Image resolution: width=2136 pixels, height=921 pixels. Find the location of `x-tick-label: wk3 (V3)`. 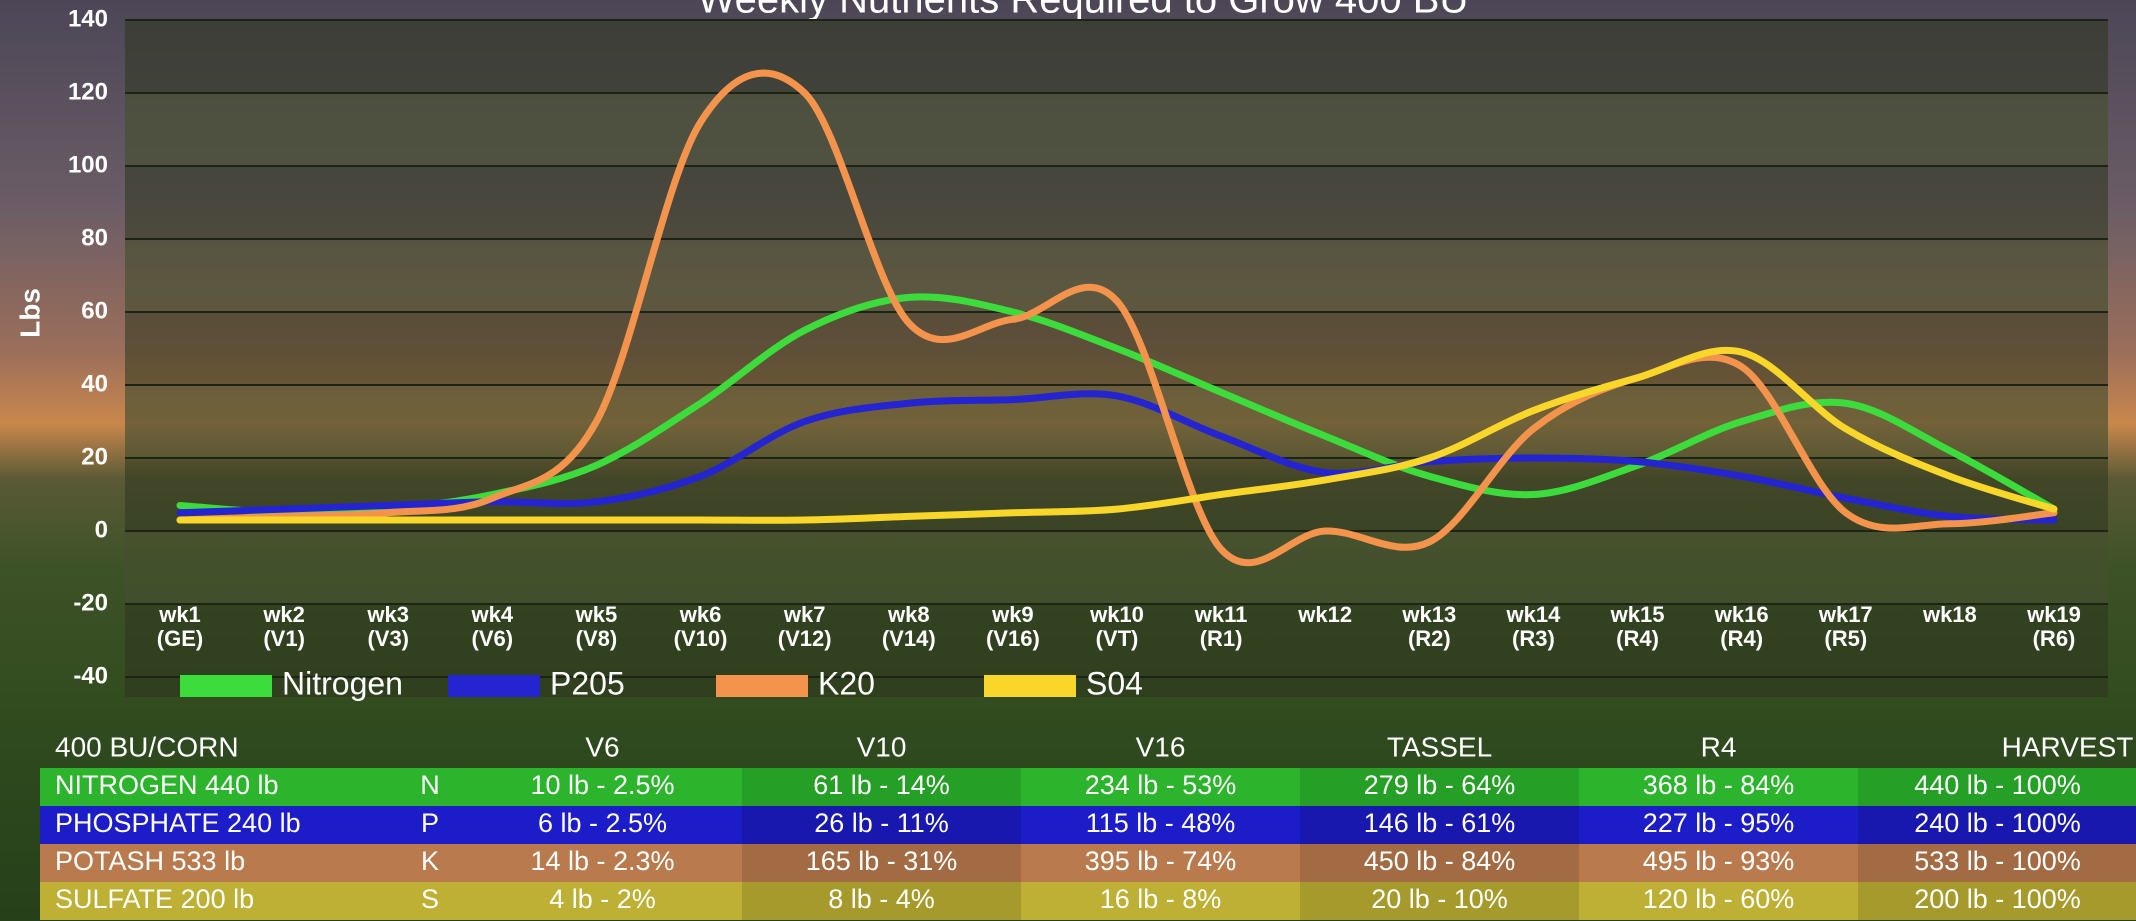

x-tick-label: wk3 (V3) is located at coordinates (388, 626).